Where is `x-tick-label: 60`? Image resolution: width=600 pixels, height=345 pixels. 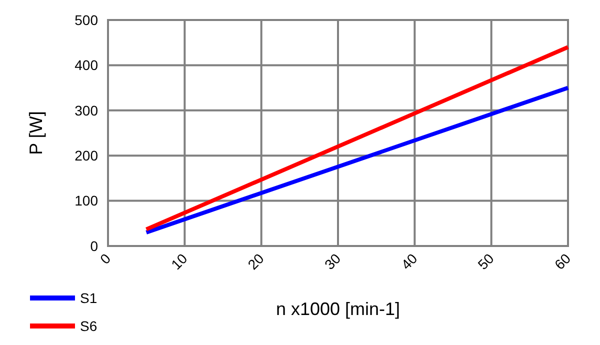
x-tick-label: 60 is located at coordinates (562, 261).